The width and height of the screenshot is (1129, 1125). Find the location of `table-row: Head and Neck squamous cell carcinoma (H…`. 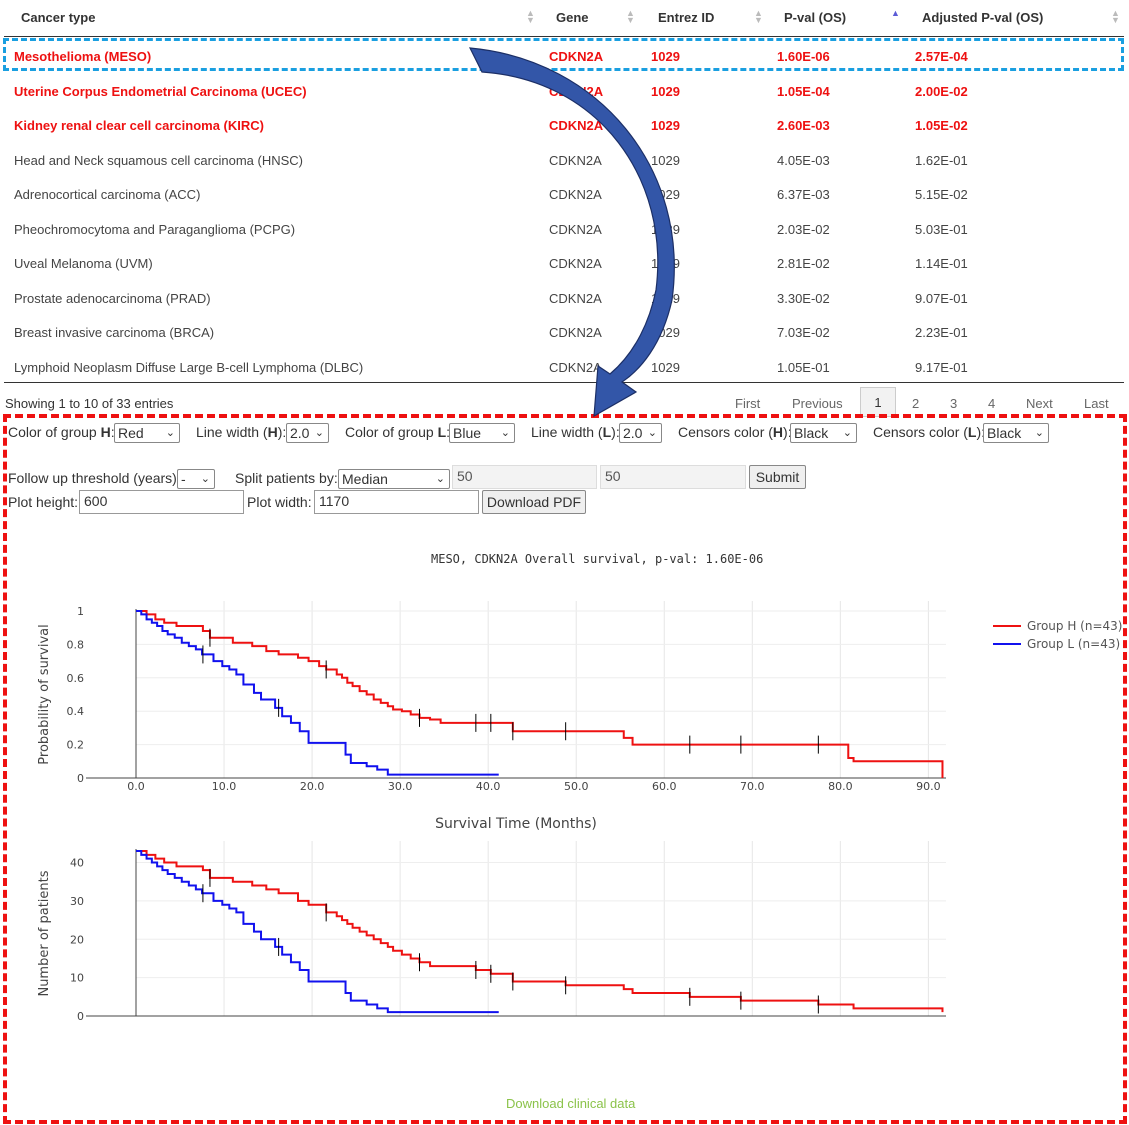

table-row: Head and Neck squamous cell carcinoma (H… is located at coordinates (564, 159).